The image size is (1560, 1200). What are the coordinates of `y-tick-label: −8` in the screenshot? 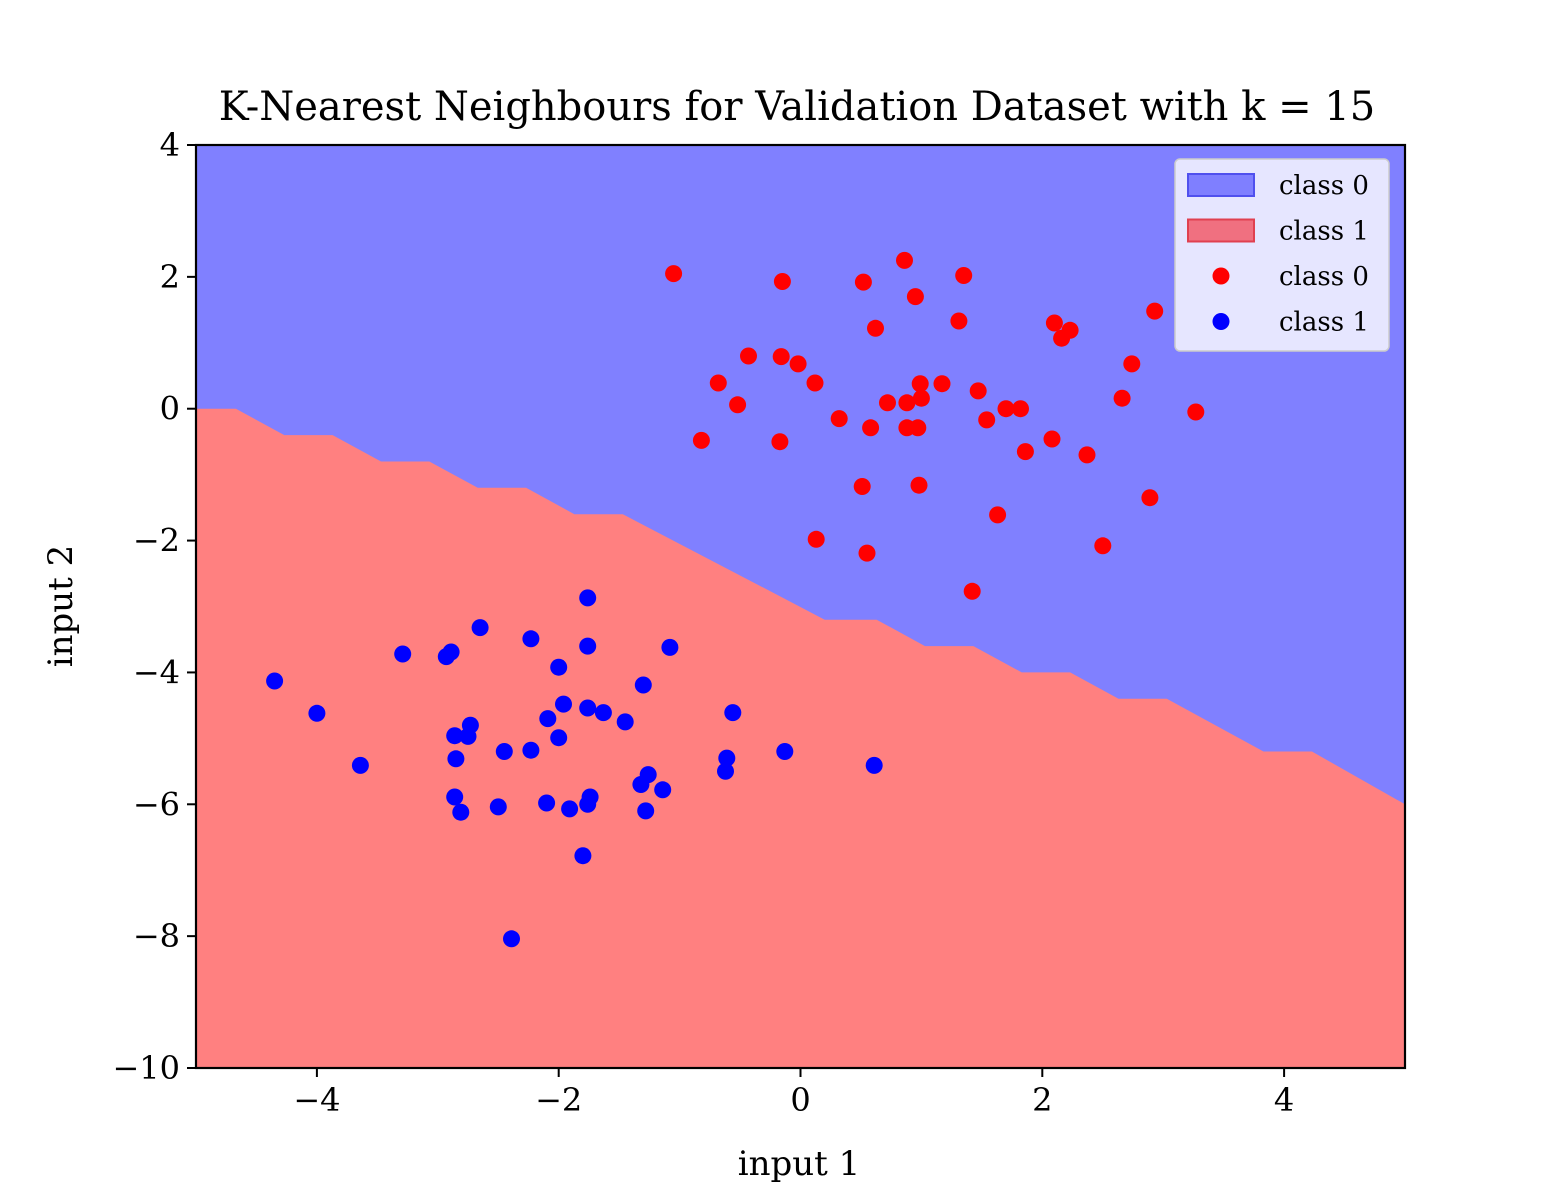 It's located at (156, 936).